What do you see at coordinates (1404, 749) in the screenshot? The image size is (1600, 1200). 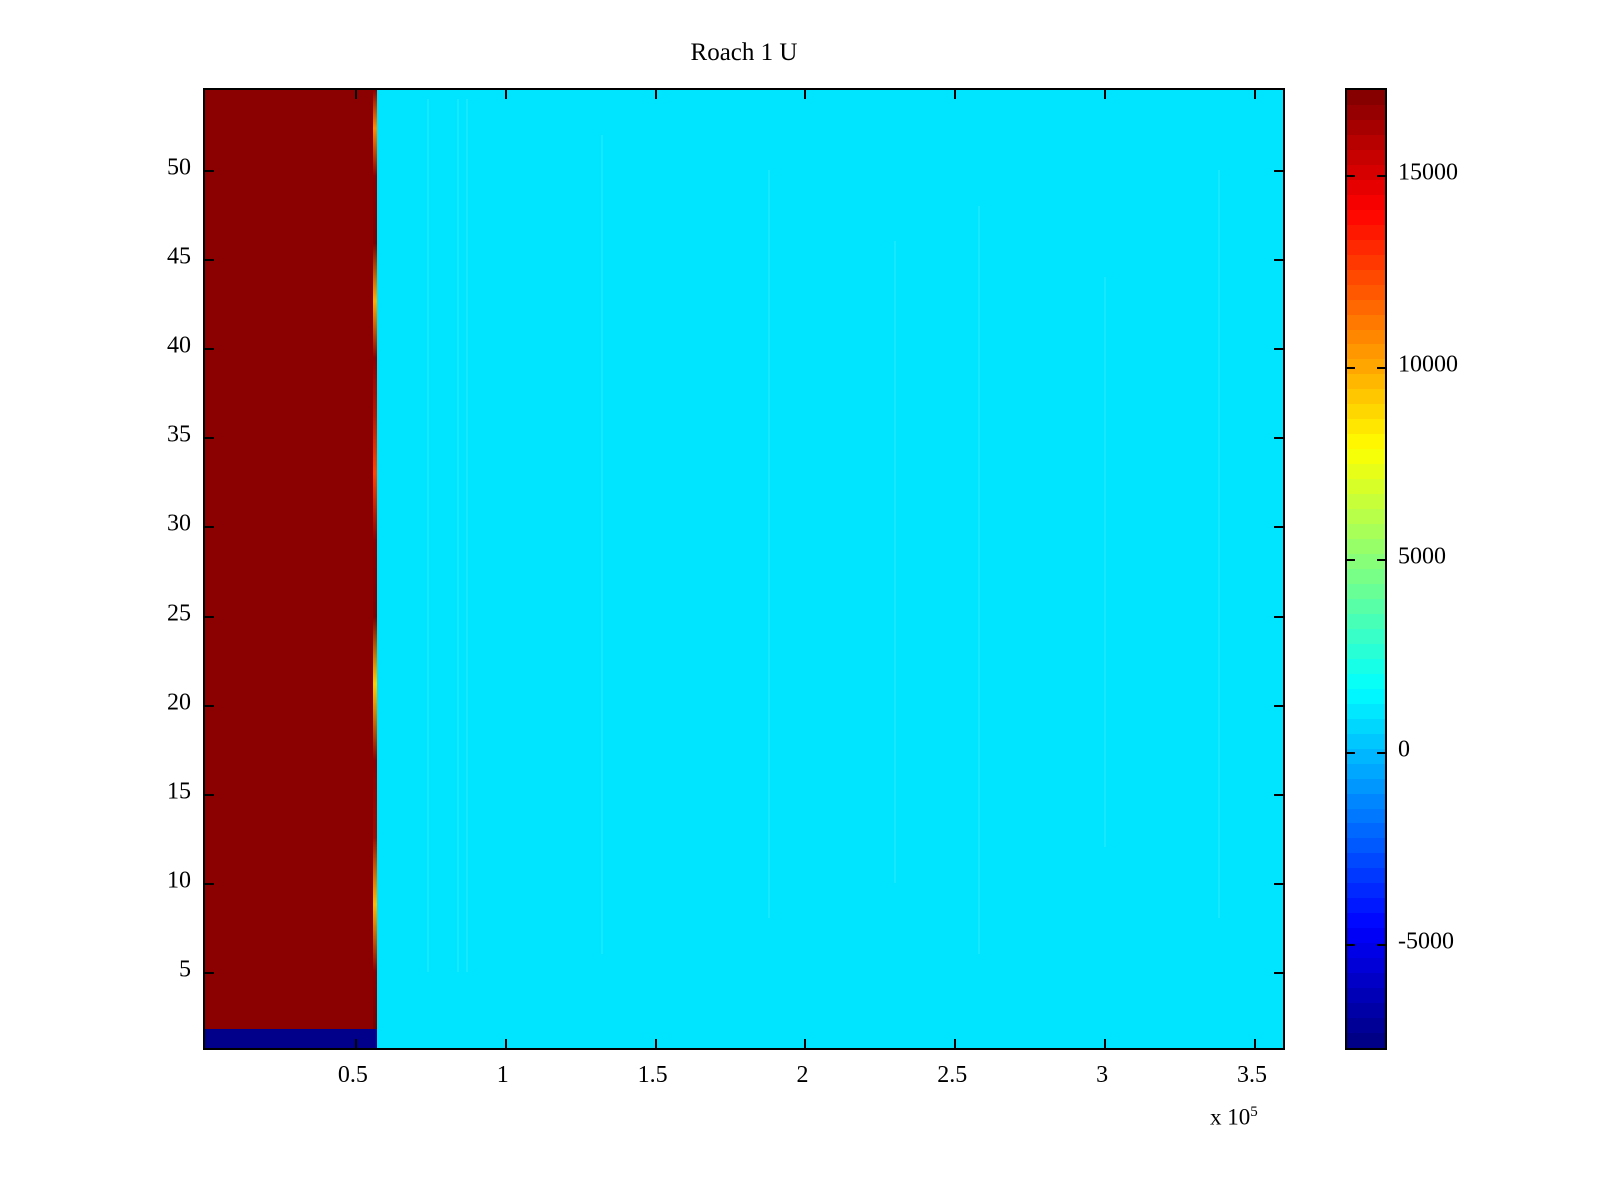 I see `colorbar-tick-label: 0` at bounding box center [1404, 749].